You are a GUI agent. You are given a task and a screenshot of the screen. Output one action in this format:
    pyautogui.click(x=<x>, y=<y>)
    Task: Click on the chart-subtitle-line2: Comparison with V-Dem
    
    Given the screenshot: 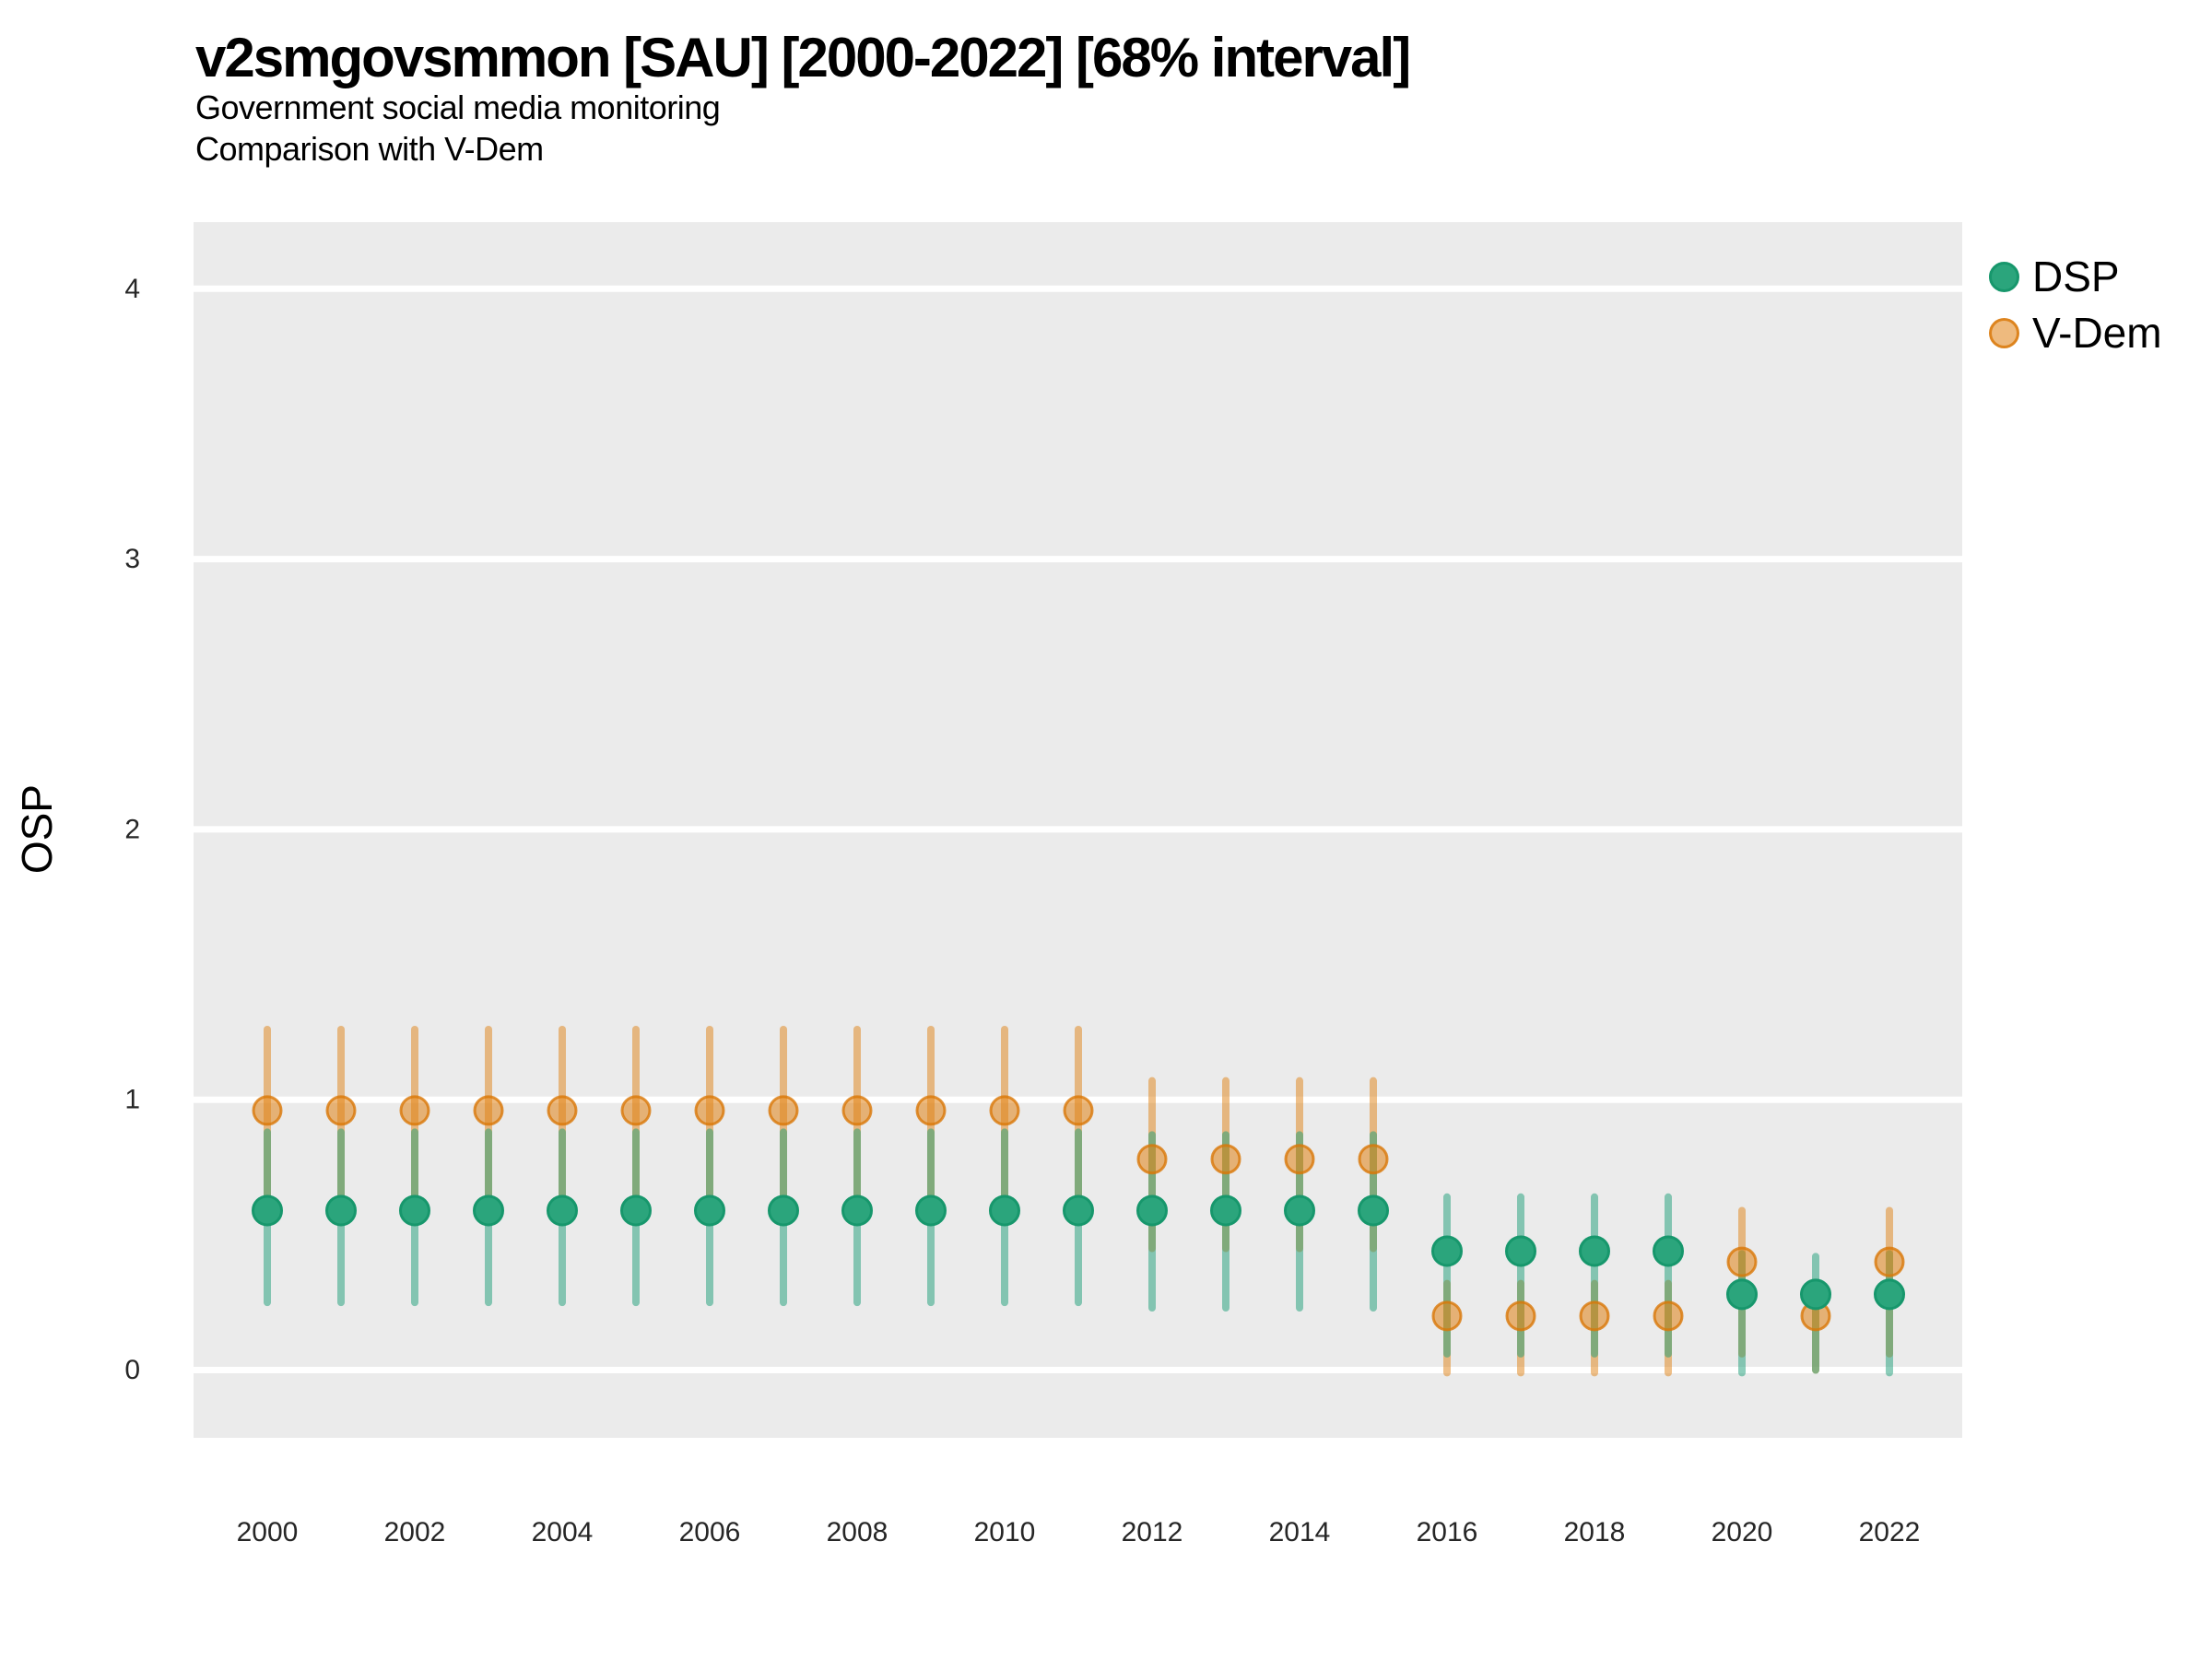 What is the action you would take?
    pyautogui.click(x=369, y=149)
    